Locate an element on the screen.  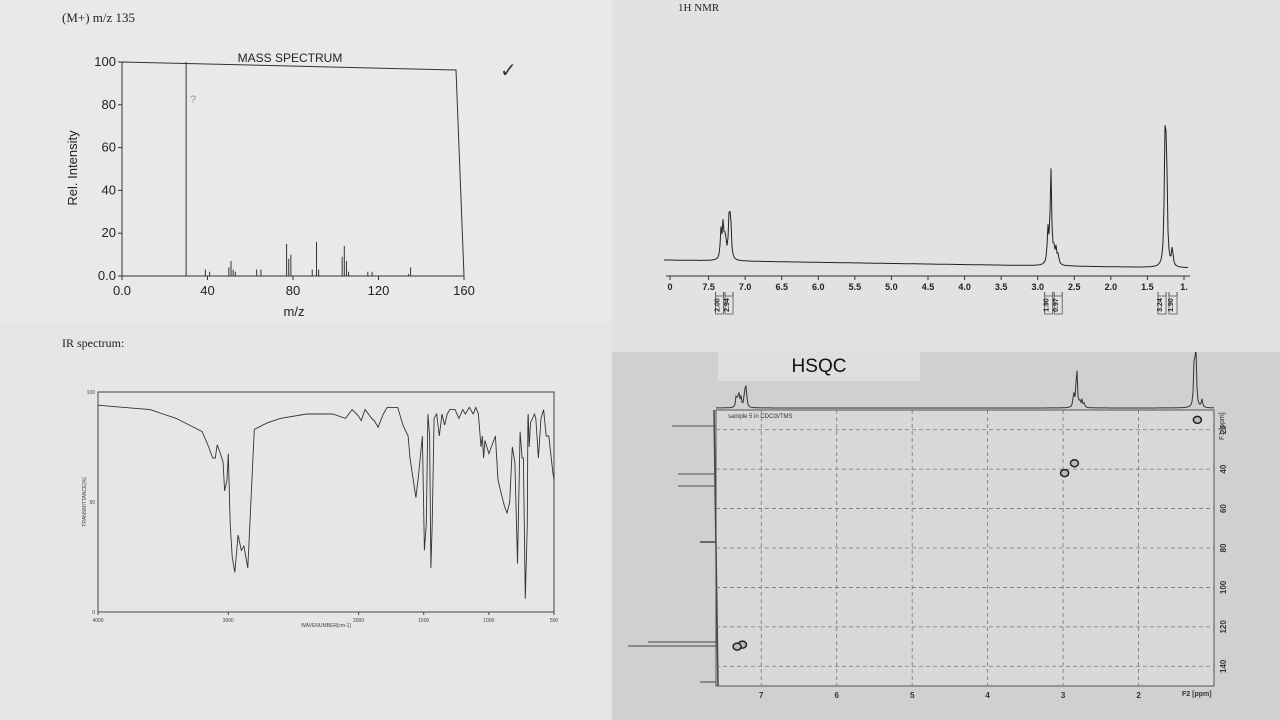
hsqc-cross-peaks is located at coordinates (967, 533).